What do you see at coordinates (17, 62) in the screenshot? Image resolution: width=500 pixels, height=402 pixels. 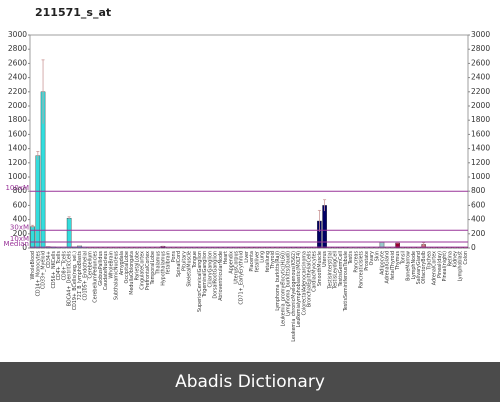 I see `y-tick-label: 2600` at bounding box center [17, 62].